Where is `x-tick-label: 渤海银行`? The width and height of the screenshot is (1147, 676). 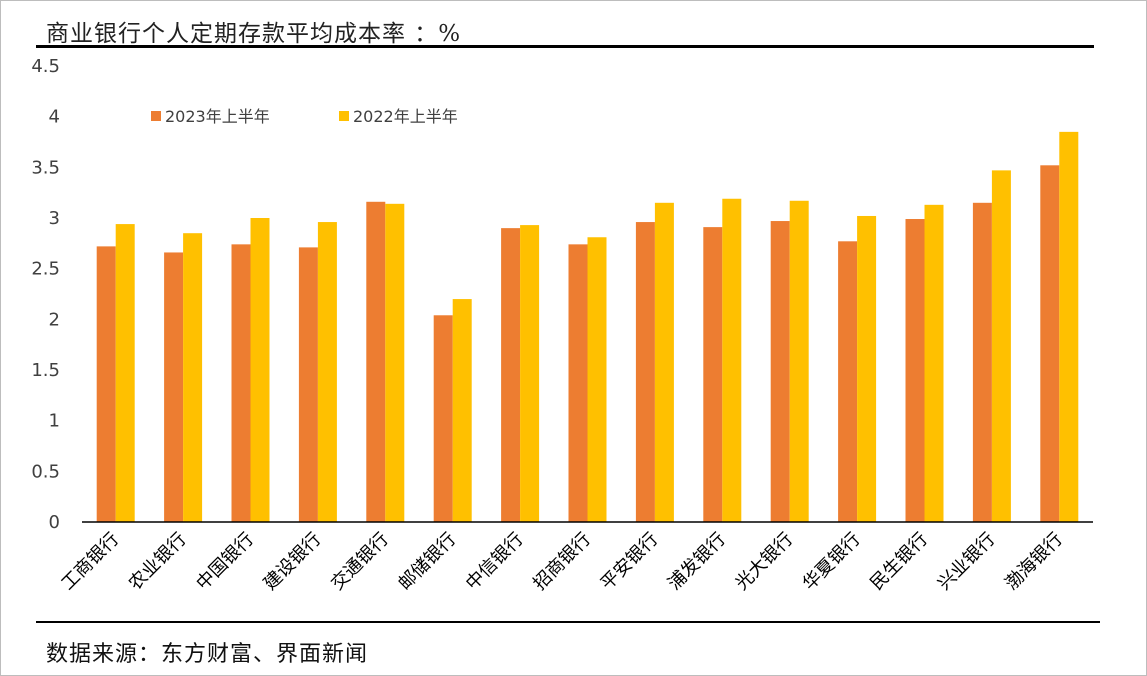 x-tick-label: 渤海银行 is located at coordinates (1034, 562).